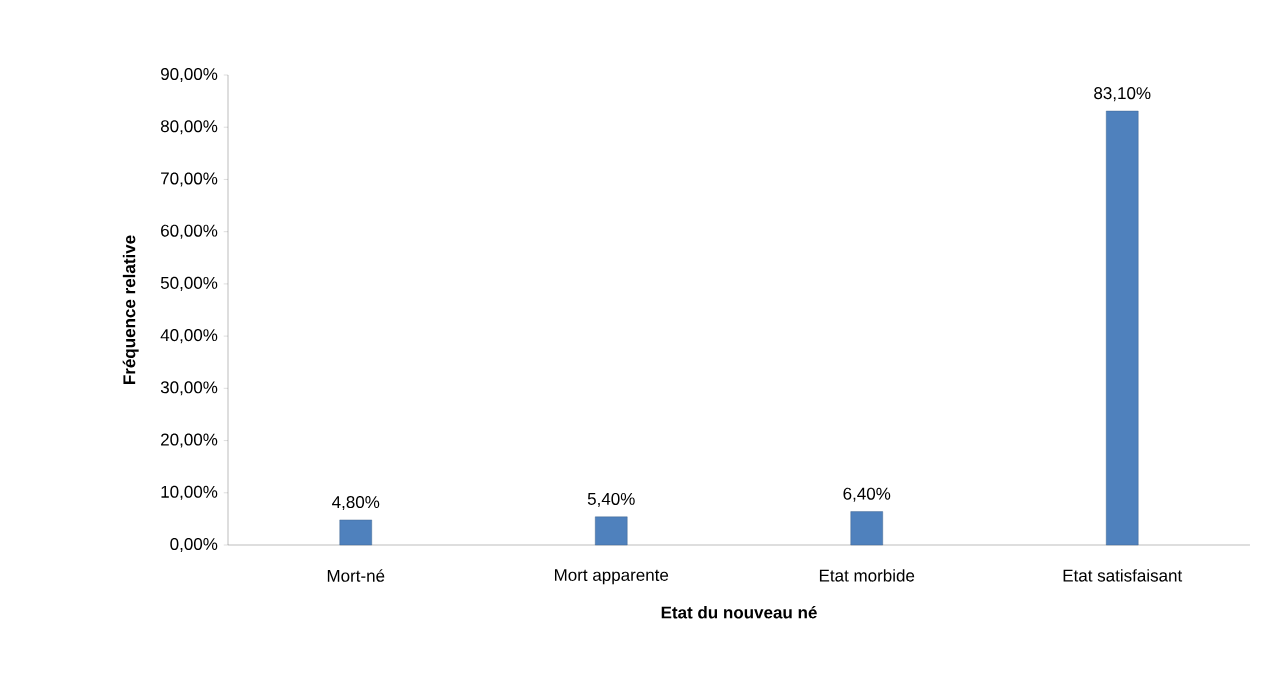  I want to click on y-tick-label: 40,00%, so click(189, 336).